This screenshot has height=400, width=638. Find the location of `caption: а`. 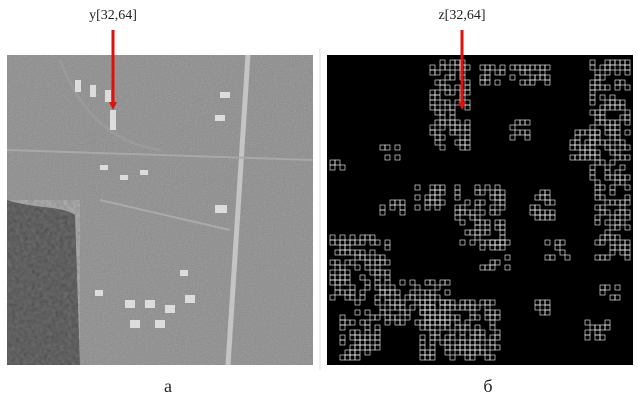

caption: а is located at coordinates (168, 386).